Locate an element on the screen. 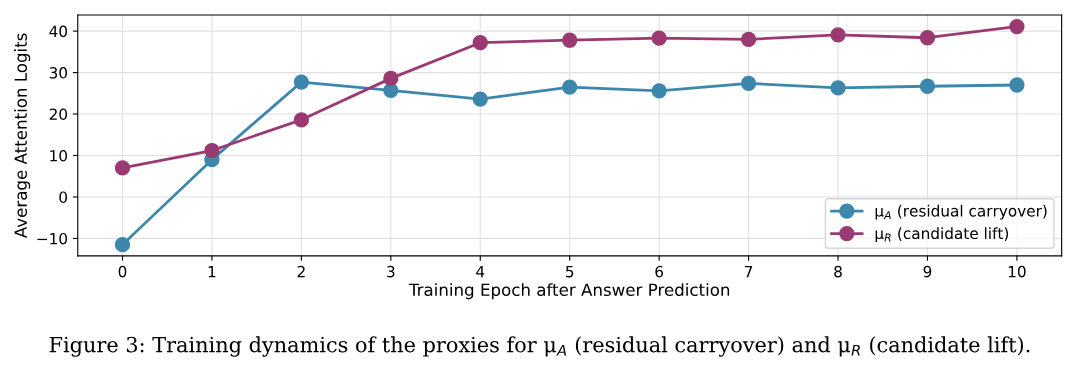  x-tick-label: 7 is located at coordinates (748, 272).